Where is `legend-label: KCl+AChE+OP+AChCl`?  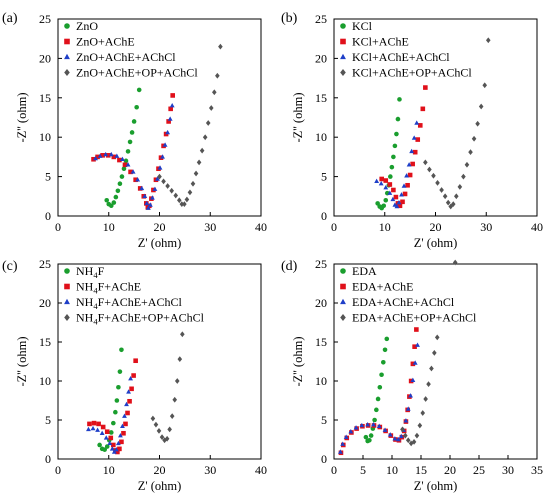
legend-label: KCl+AChE+OP+AChCl is located at coordinates (412, 73).